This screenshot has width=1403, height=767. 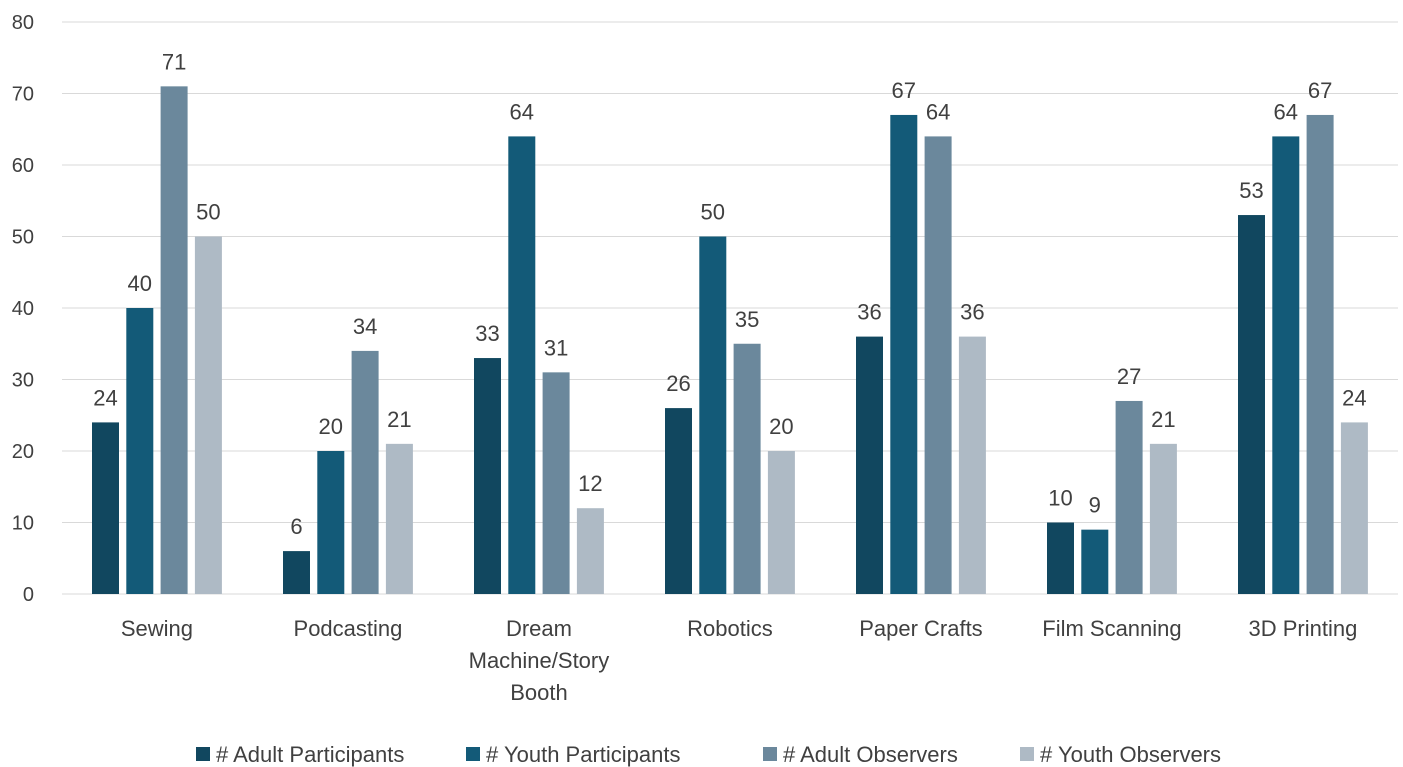 I want to click on data-label: 31, so click(x=556, y=347).